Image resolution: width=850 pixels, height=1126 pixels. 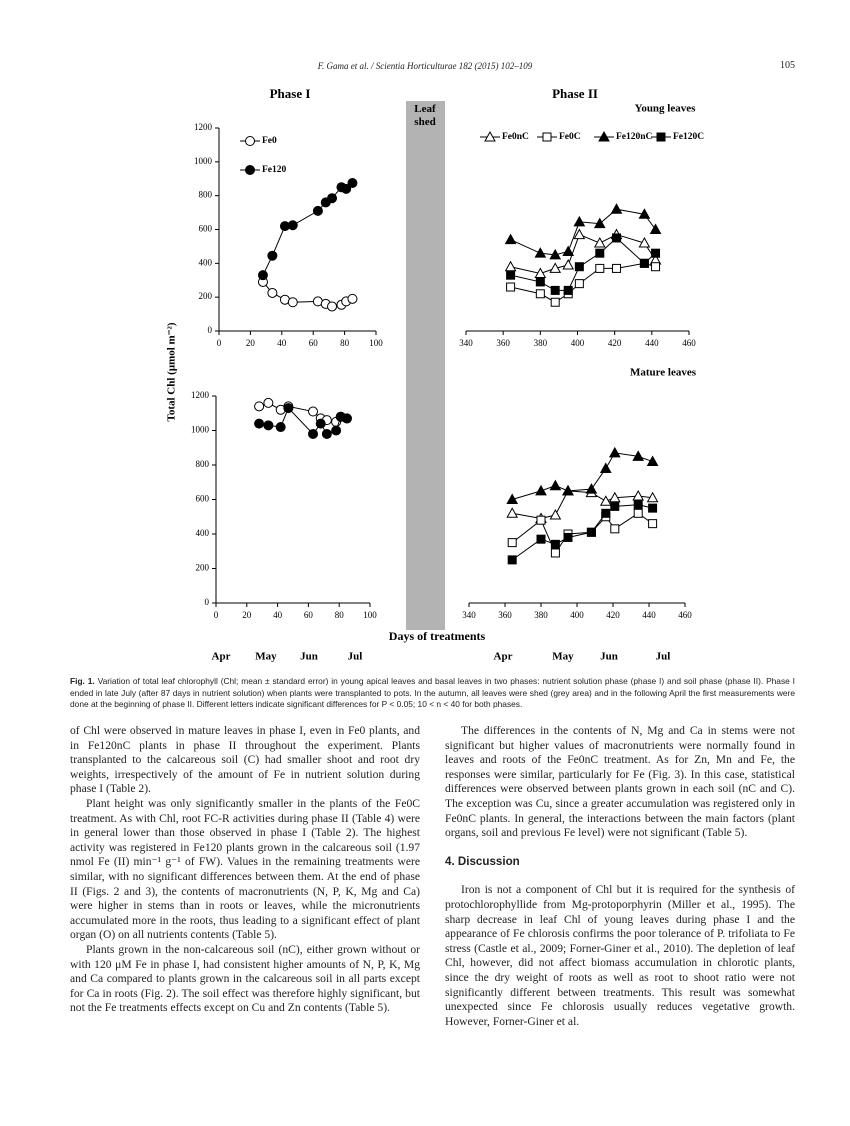 I want to click on month-label: Jun, so click(x=309, y=657).